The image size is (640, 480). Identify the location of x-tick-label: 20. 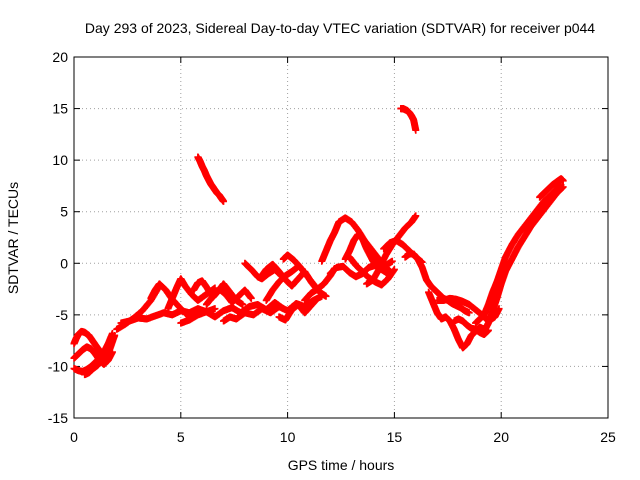
(501, 437).